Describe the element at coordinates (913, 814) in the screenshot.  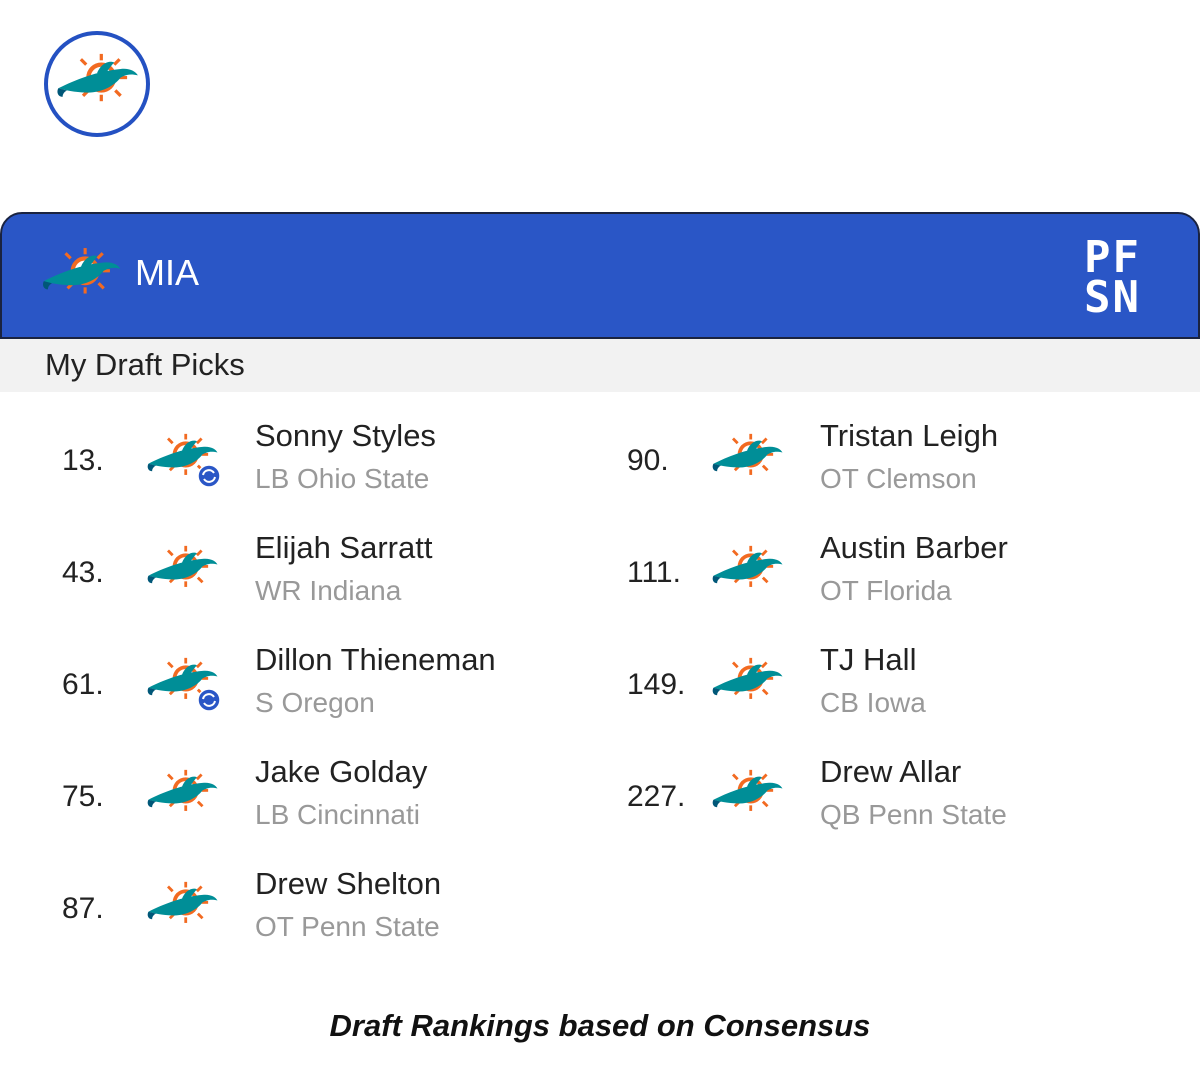
I see `player-details: QB Penn State` at that location.